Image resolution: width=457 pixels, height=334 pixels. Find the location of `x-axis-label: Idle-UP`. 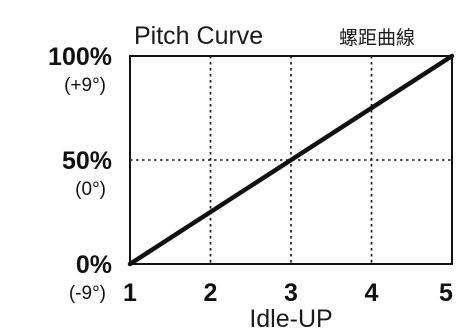

x-axis-label: Idle-UP is located at coordinates (290, 319).